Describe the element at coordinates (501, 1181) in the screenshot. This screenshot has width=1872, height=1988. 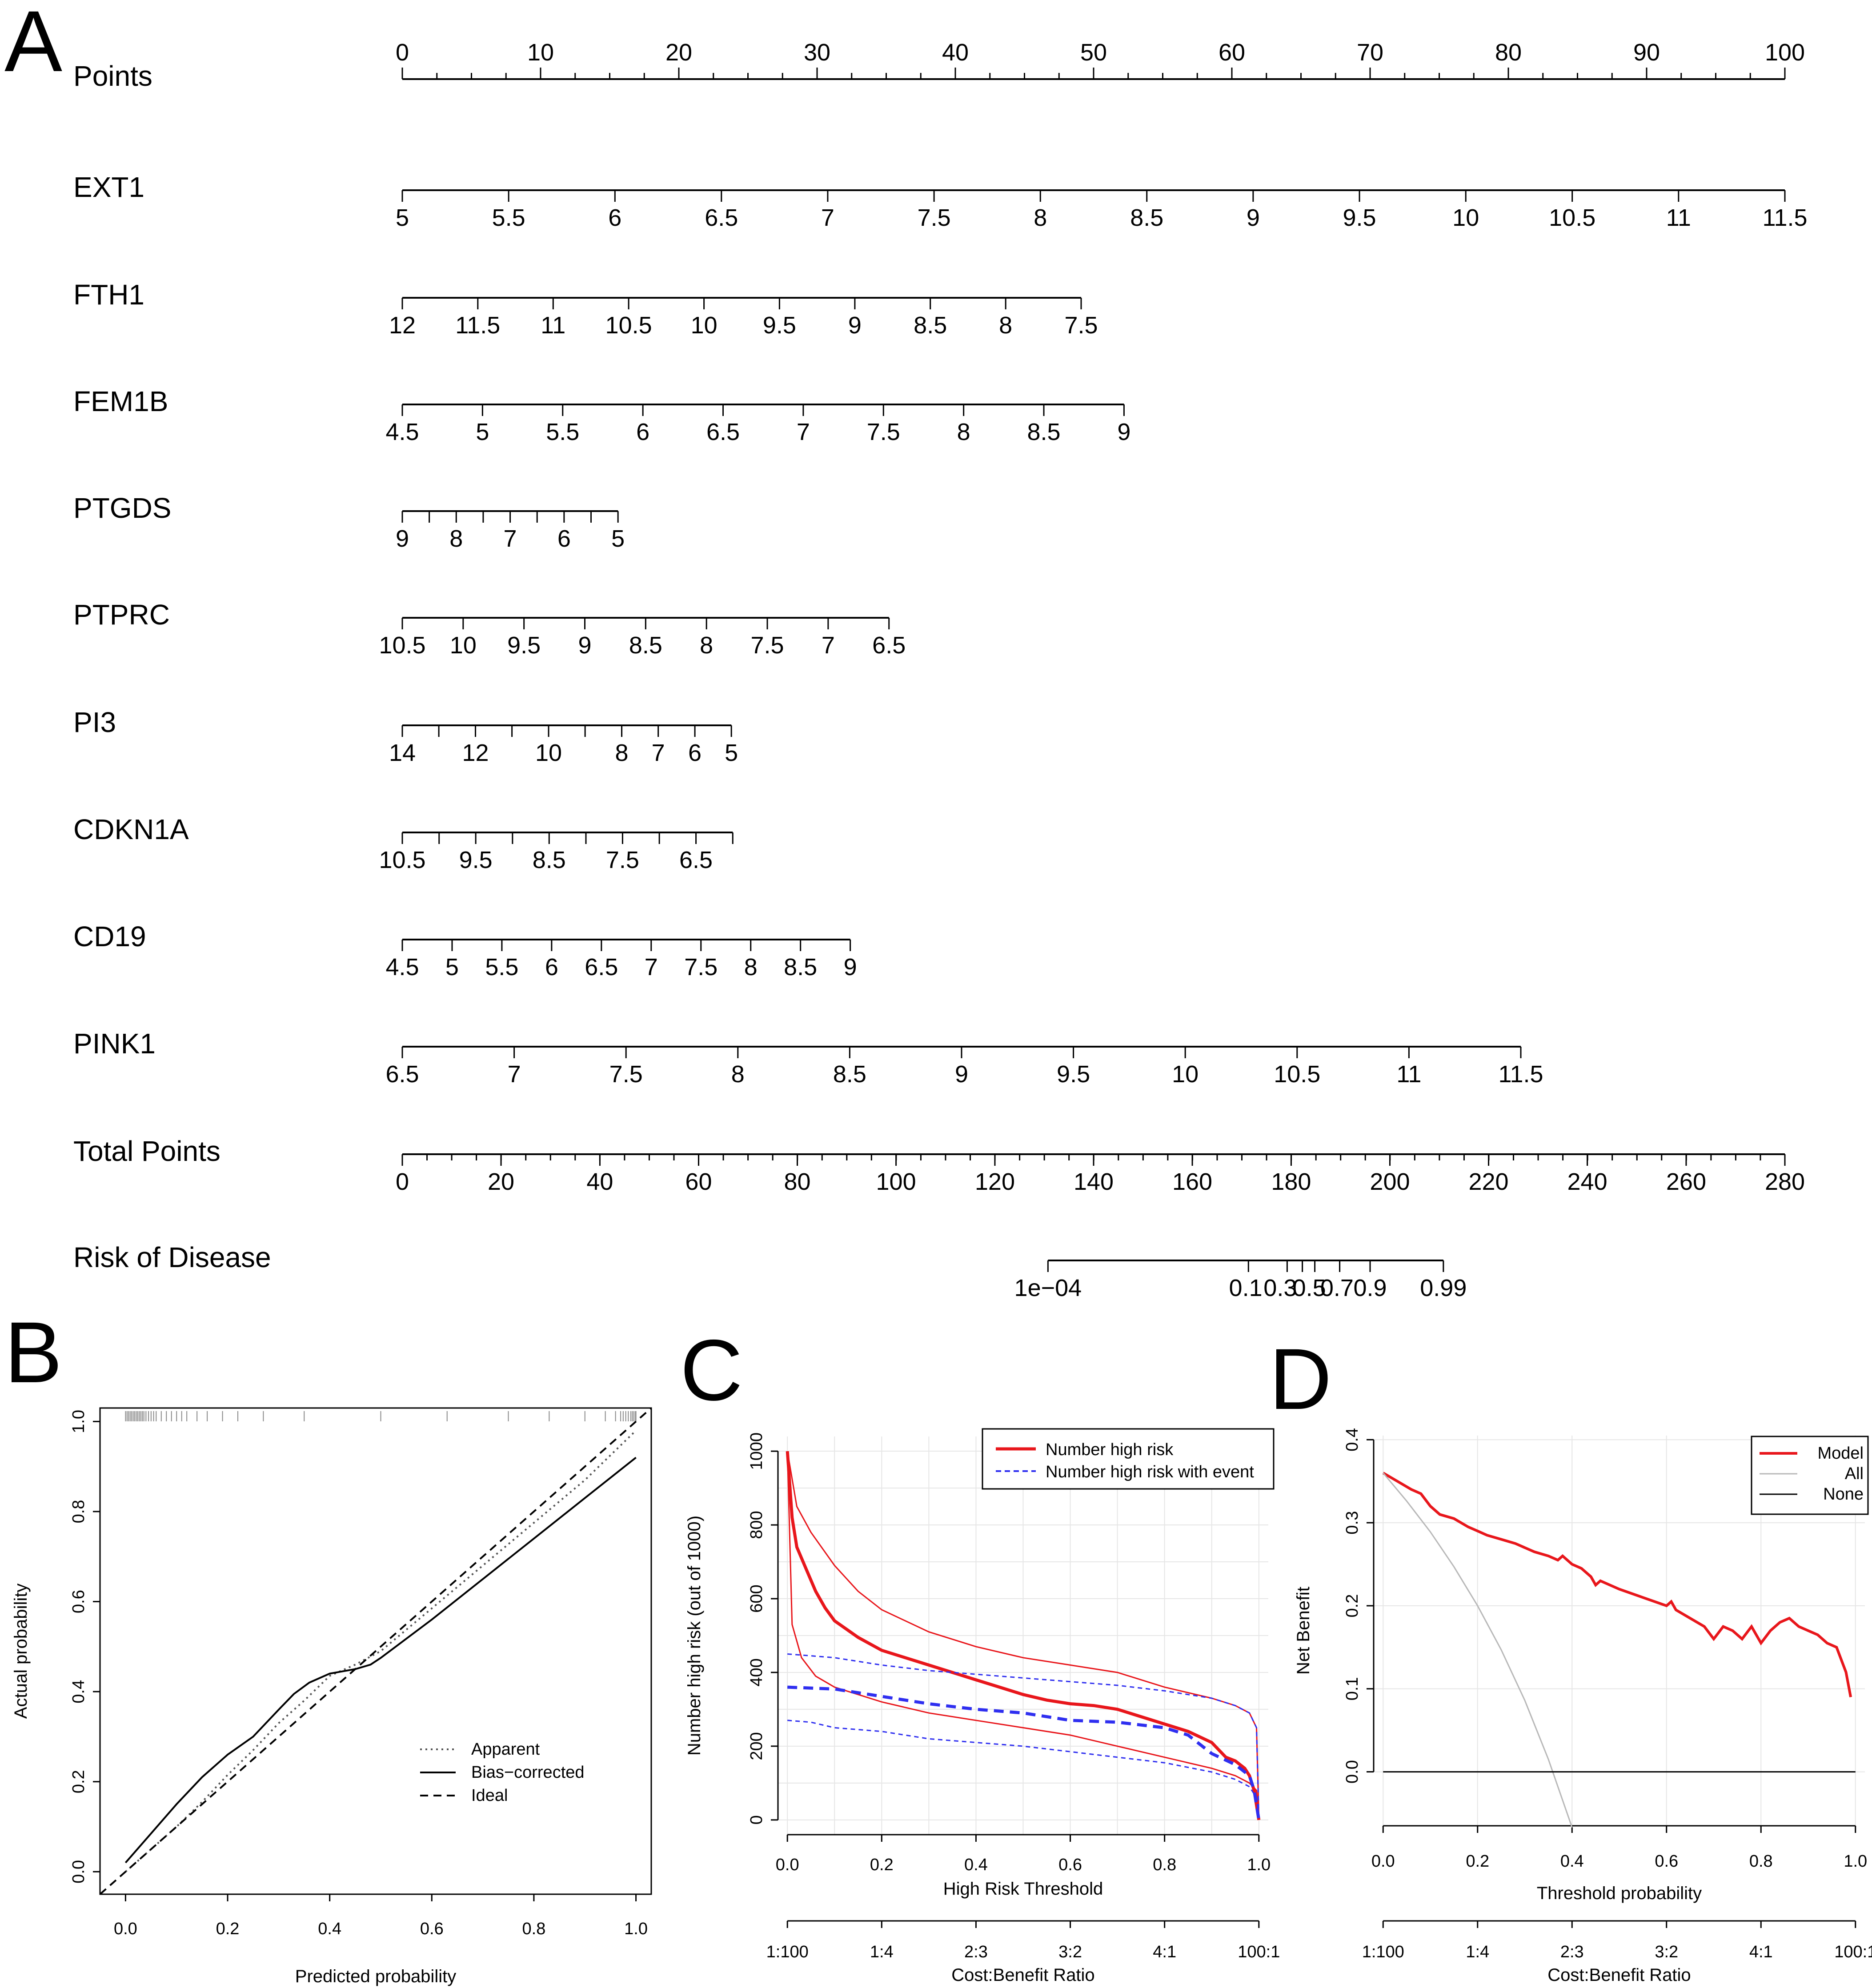
I see `nomogram-tick-label: 20` at that location.